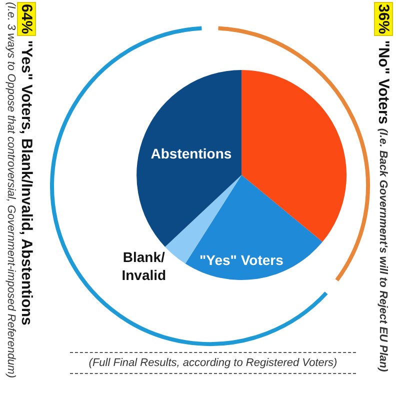 This screenshot has height=400, width=396. What do you see at coordinates (383, 250) in the screenshot?
I see `text: (I.e. Back Government's will to Reject EU Plan)` at bounding box center [383, 250].